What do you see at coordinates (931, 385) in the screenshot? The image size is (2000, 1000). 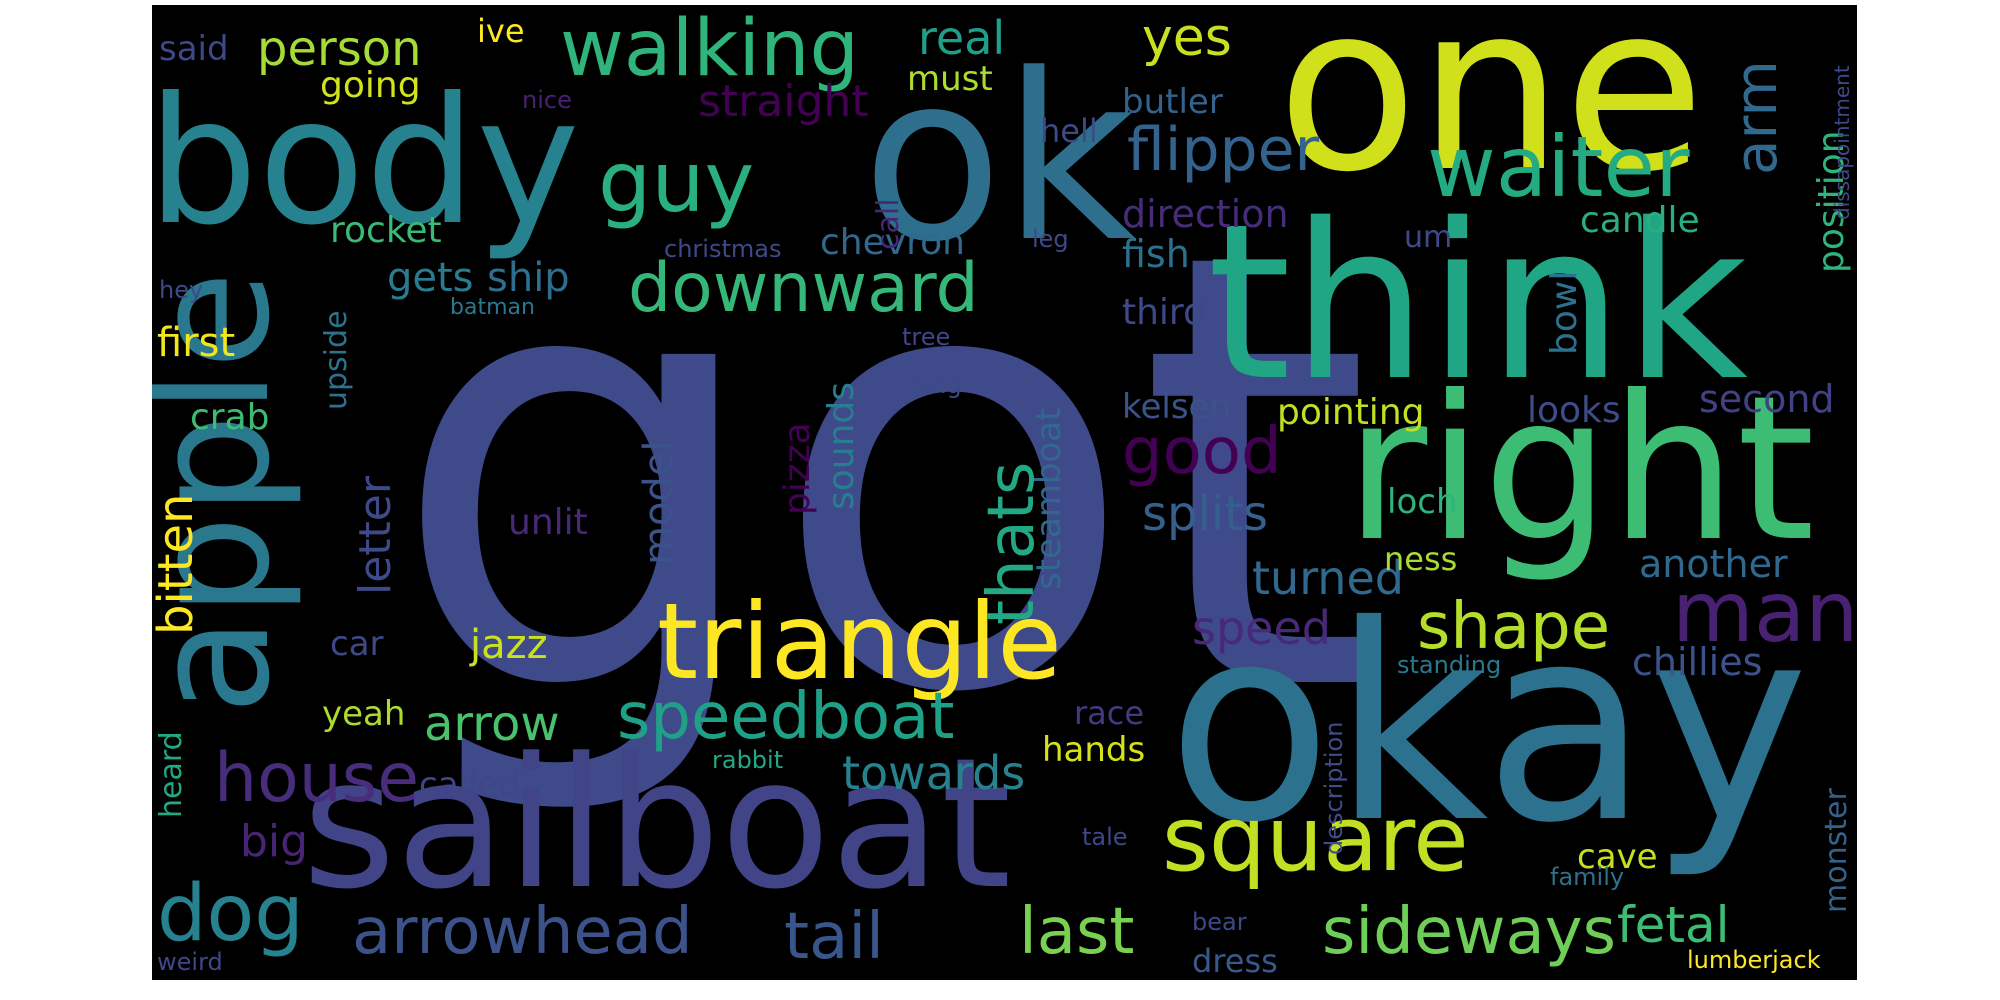 I see `word: thing` at bounding box center [931, 385].